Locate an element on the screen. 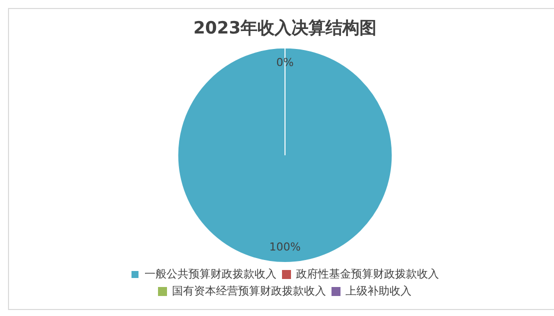  legend-label: 一般公共预算财政拨款收入 is located at coordinates (210, 273).